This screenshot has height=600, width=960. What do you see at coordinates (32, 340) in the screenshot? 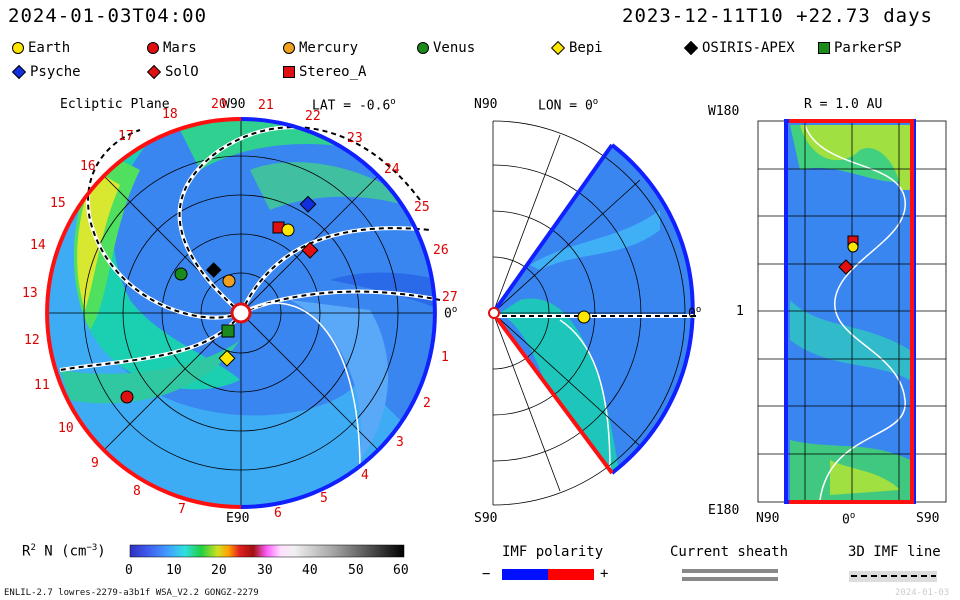
I see `carrington-label: 12` at bounding box center [32, 340].